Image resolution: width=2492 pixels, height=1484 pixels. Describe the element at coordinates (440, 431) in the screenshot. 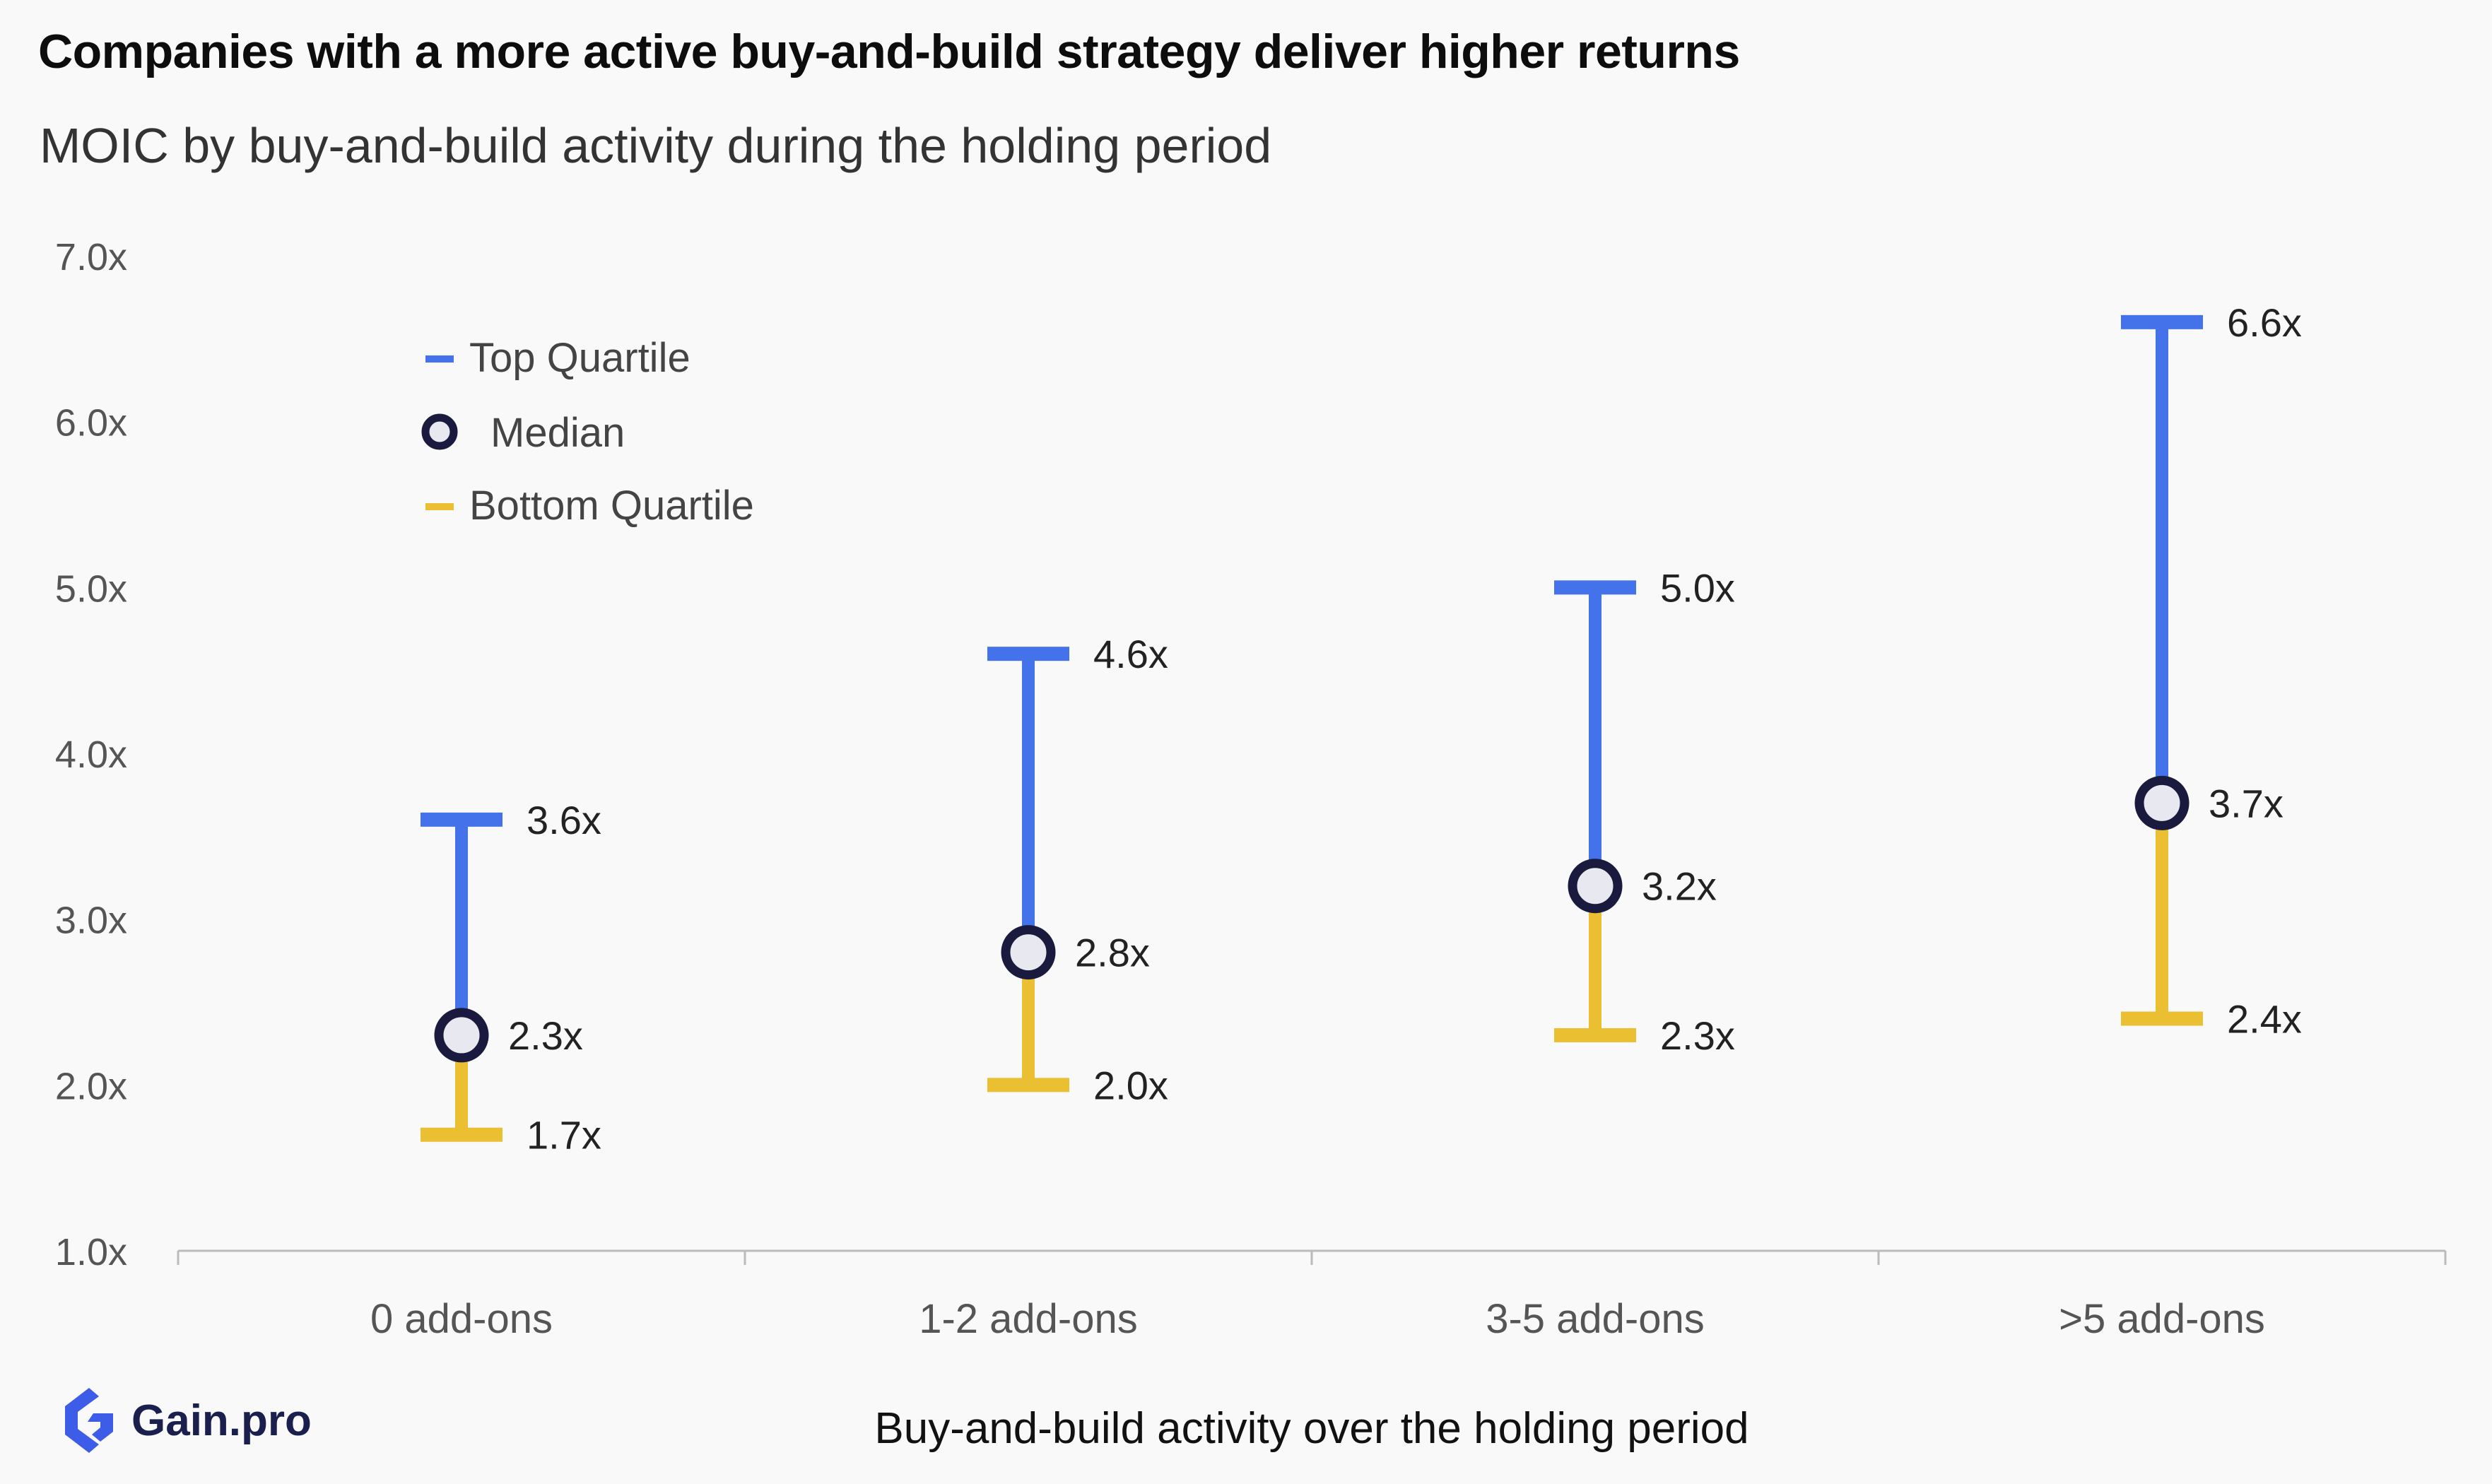

I see `legend-median-marker` at that location.